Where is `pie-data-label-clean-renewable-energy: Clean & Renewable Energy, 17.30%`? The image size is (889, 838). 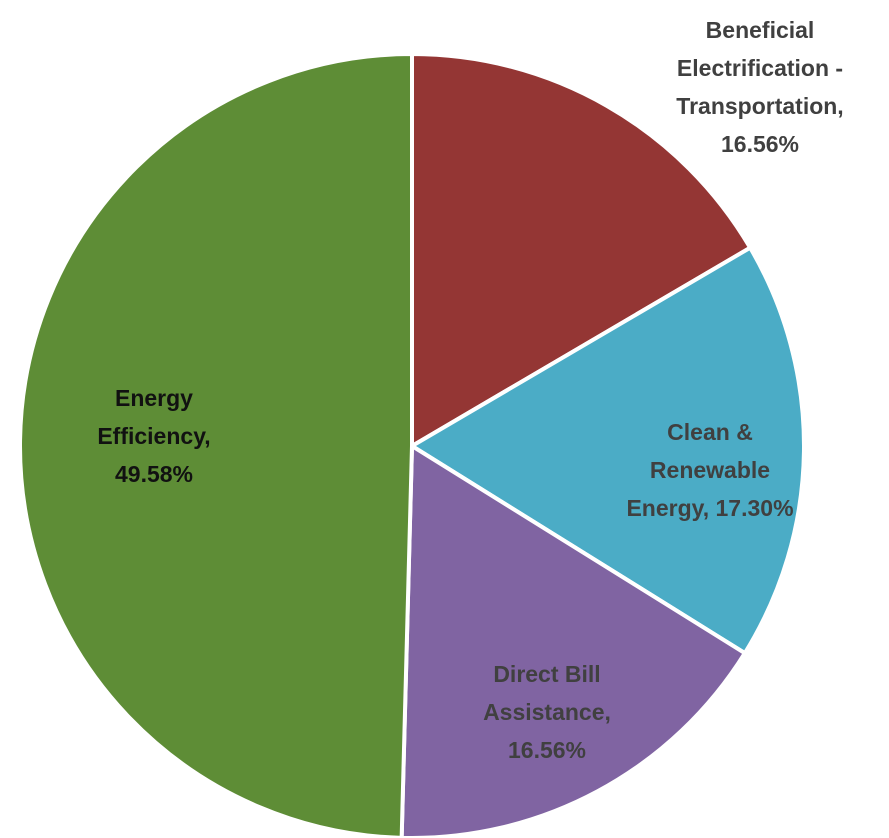
pie-data-label-clean-renewable-energy: Clean & Renewable Energy, 17.30% is located at coordinates (709, 470).